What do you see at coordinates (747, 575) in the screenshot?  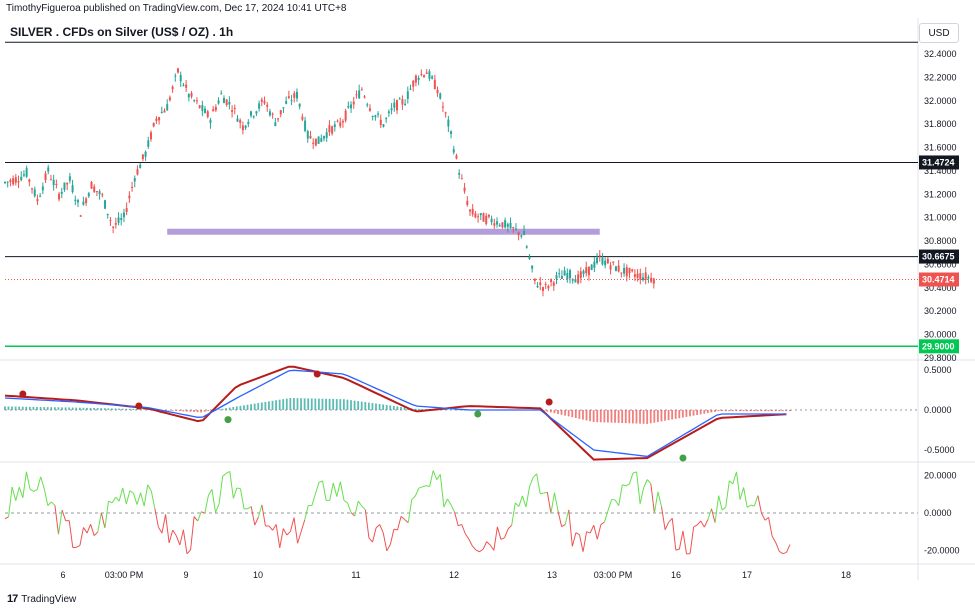 I see `time-axis-label: 17` at bounding box center [747, 575].